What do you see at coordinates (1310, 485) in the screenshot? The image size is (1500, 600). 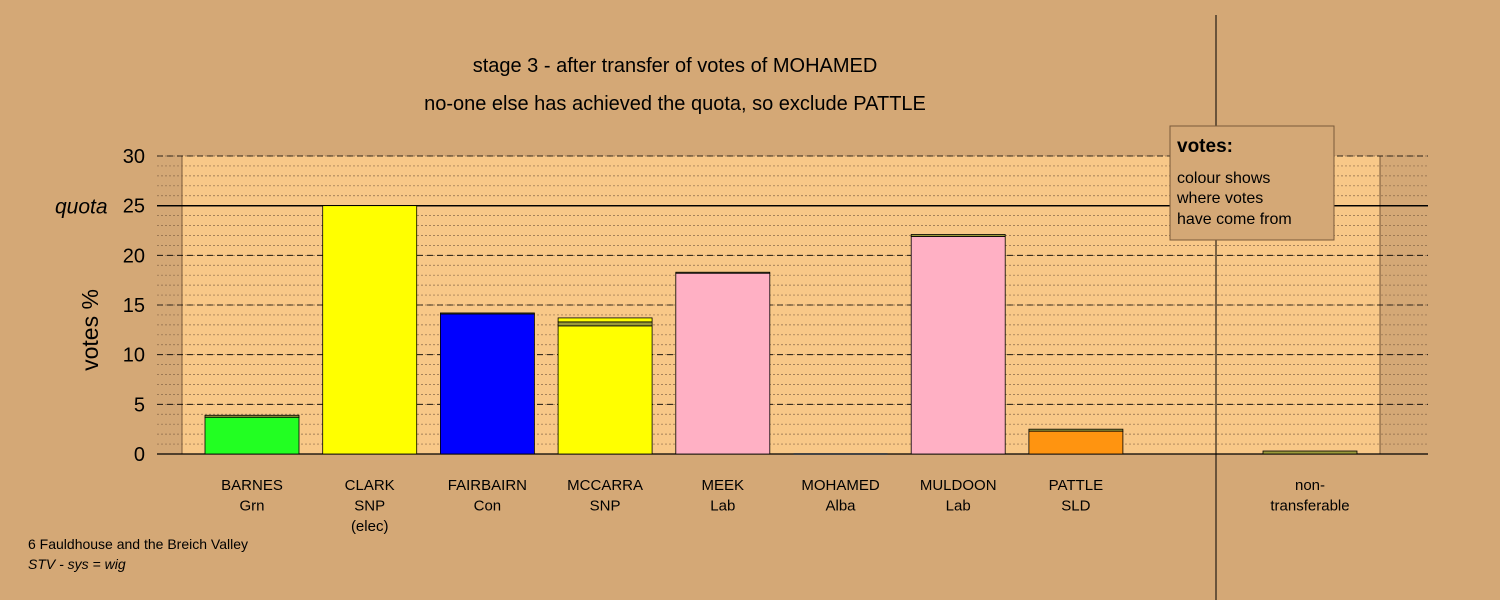 I see `x-tick-label: non-` at bounding box center [1310, 485].